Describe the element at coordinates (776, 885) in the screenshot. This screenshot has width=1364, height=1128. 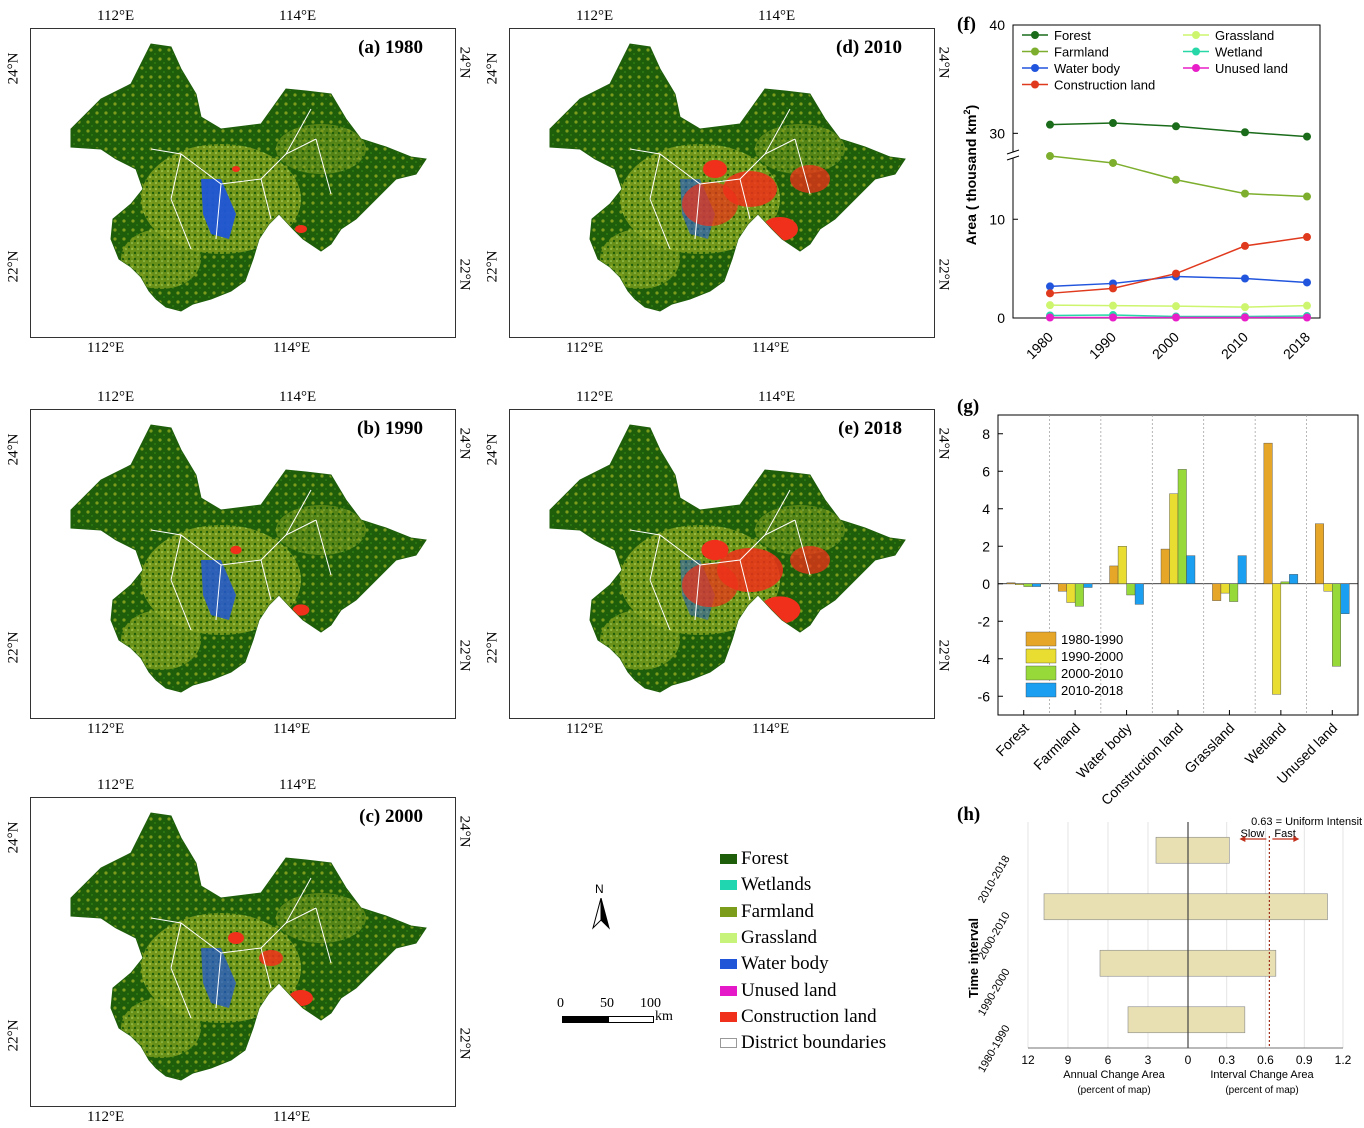
I see `legend-label: Wetlands` at that location.